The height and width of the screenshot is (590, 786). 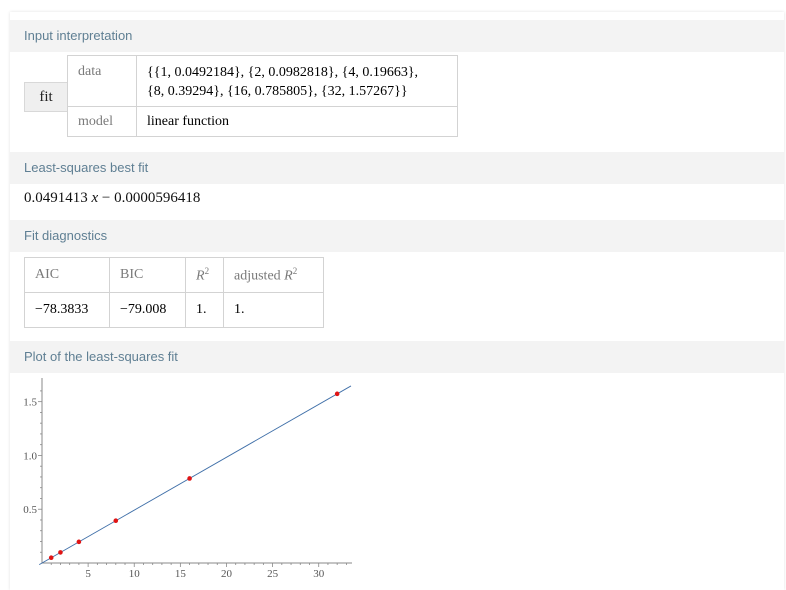 What do you see at coordinates (86, 167) in the screenshot?
I see `pod-title-best-fit: Least-squares best fit` at bounding box center [86, 167].